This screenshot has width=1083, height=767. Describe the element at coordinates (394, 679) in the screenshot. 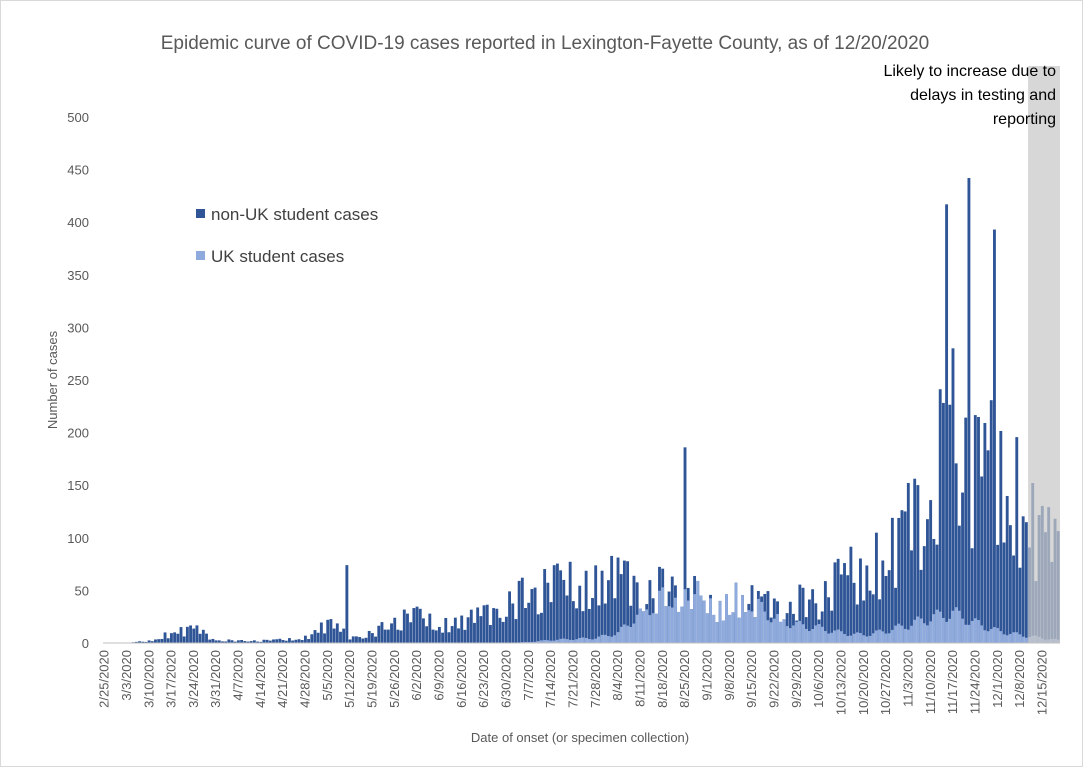

I see `x-tick-label: 5/26/2020` at that location.